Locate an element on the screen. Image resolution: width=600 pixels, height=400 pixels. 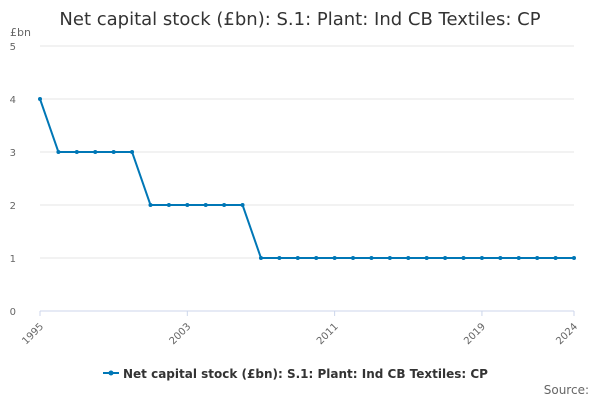
x-axis-ticks: 1995 2003 2011 2019 2024 is located at coordinates (300, 329).